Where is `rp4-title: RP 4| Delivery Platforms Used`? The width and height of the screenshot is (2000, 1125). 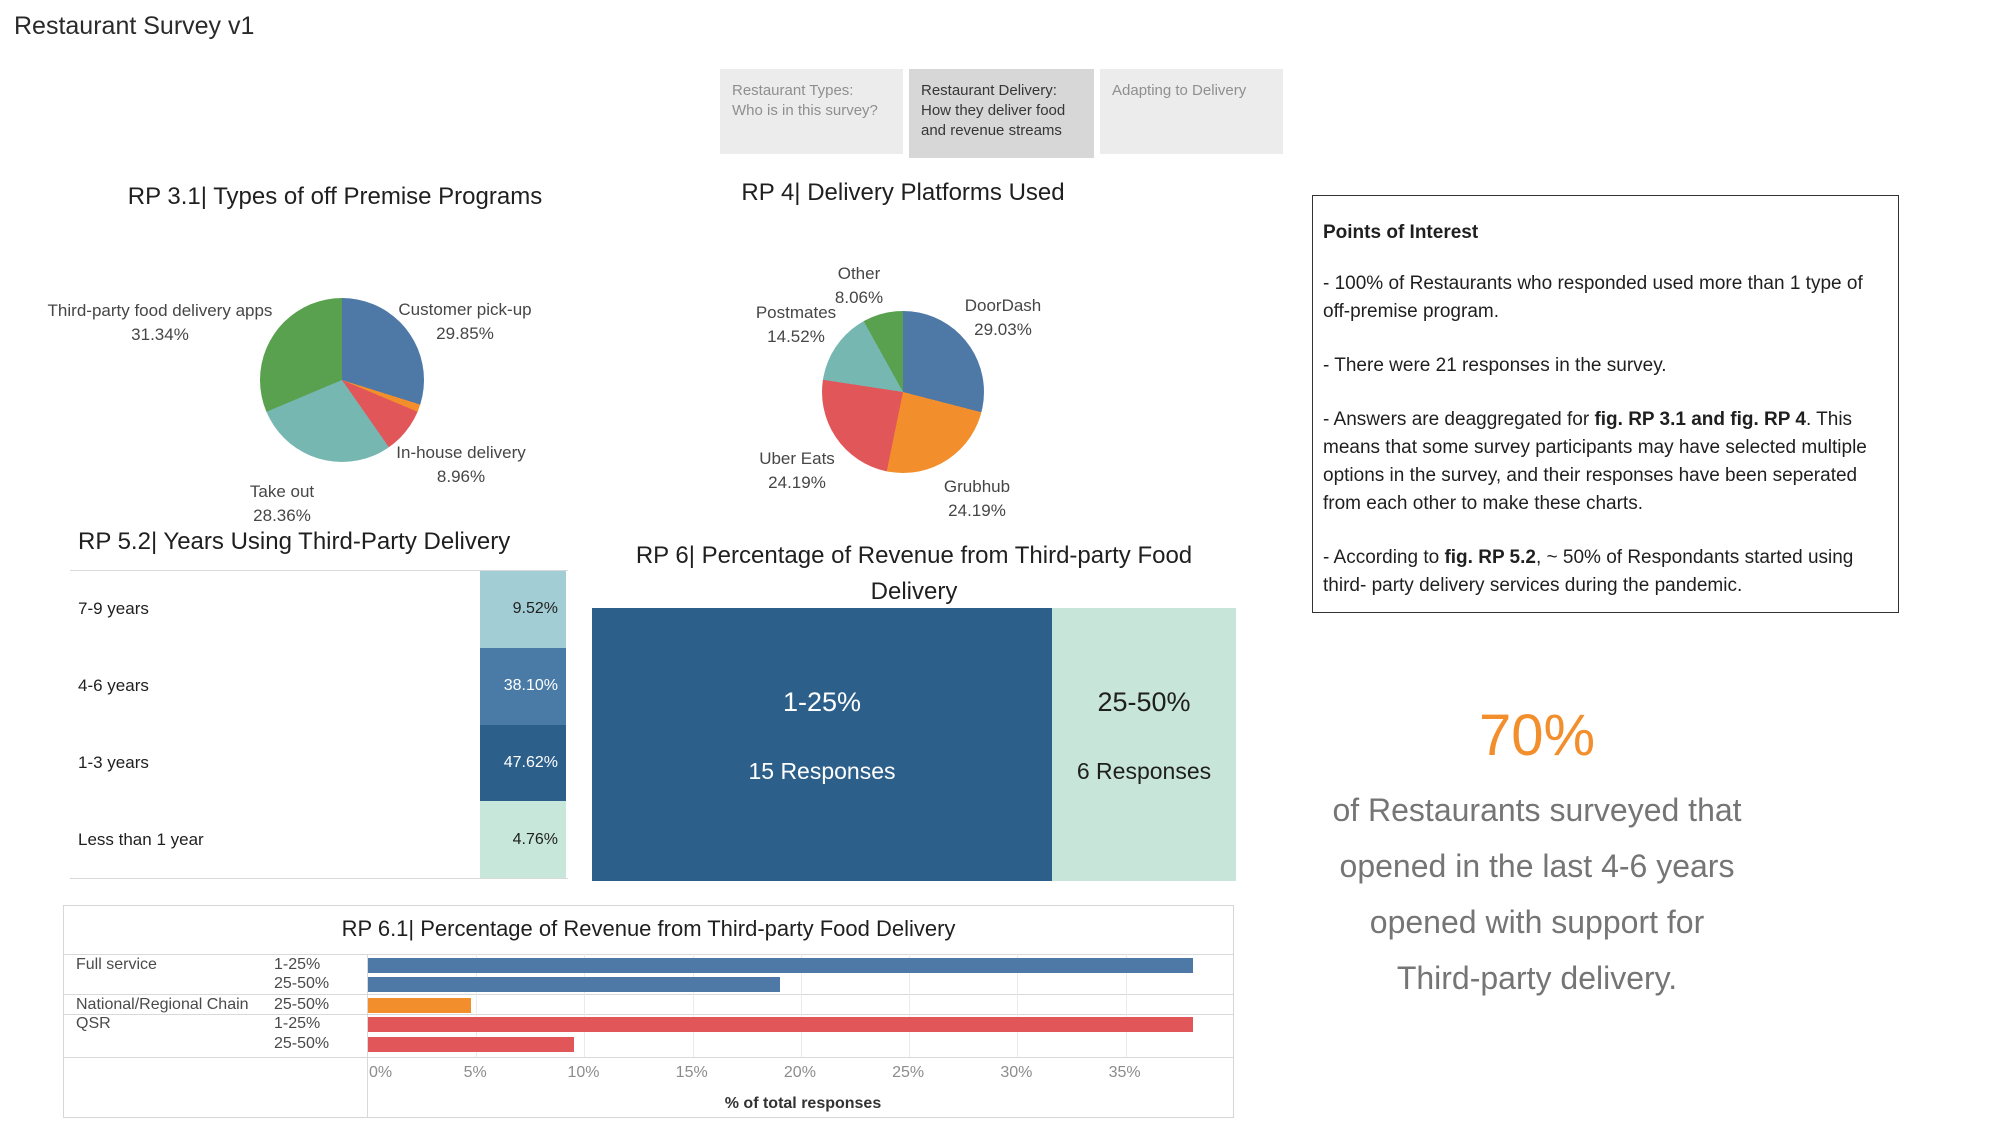 rp4-title: RP 4| Delivery Platforms Used is located at coordinates (903, 192).